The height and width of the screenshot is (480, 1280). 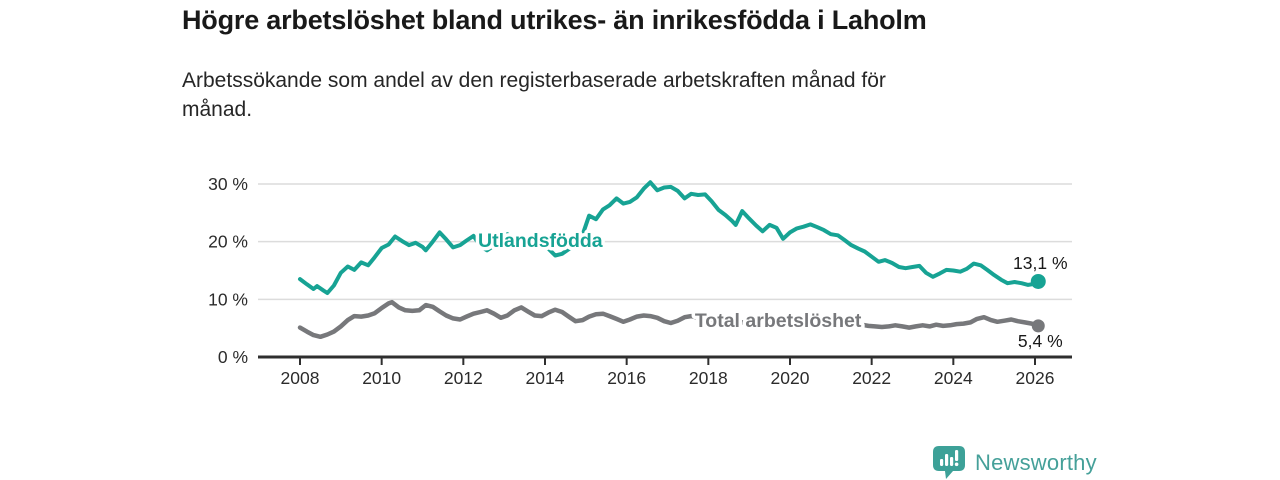 What do you see at coordinates (463, 378) in the screenshot?
I see `x-axis-tick-label: 2012` at bounding box center [463, 378].